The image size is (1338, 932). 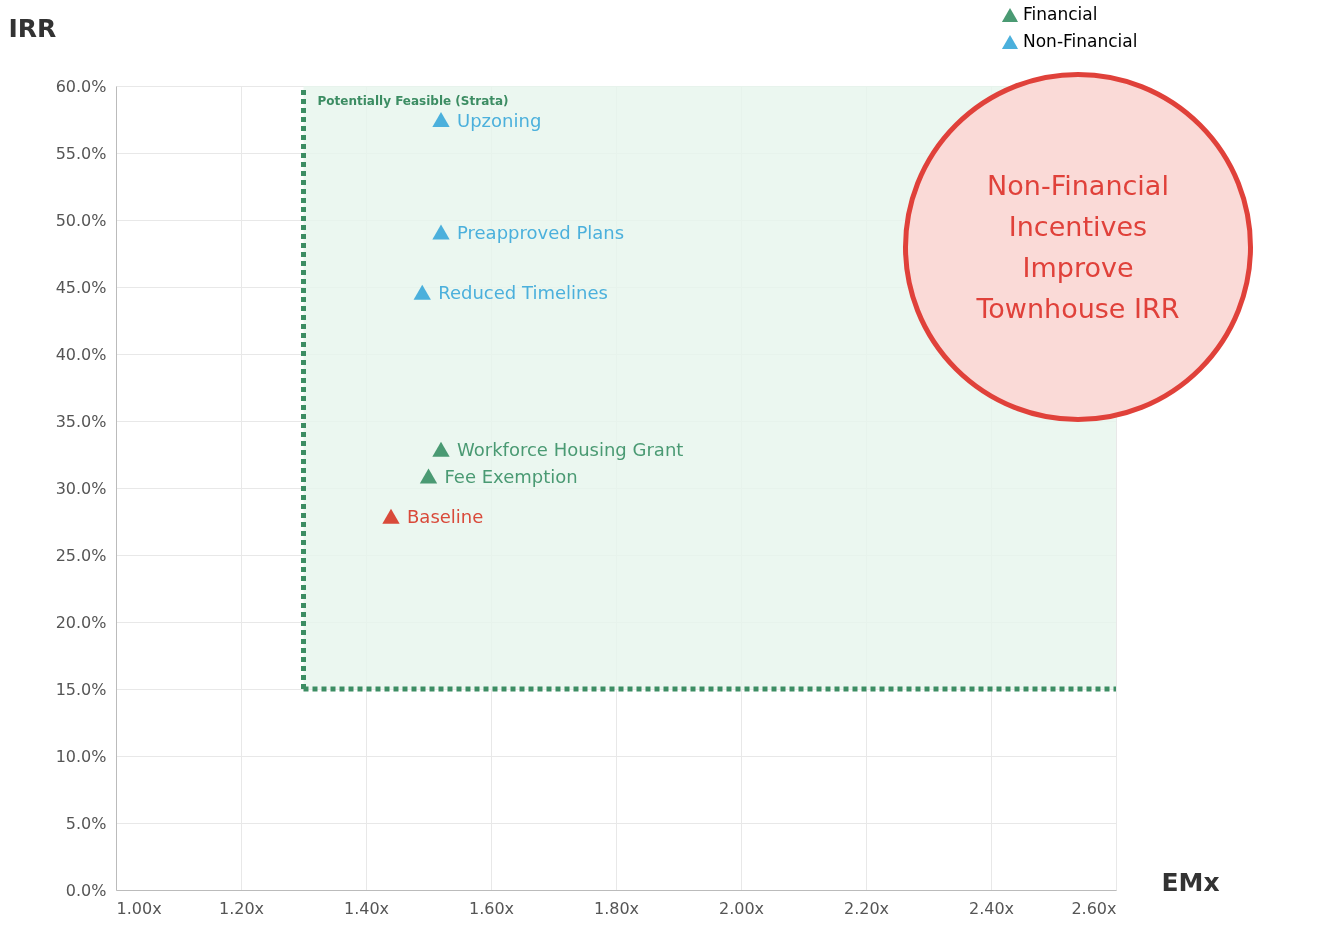 I want to click on y-tick-label: 5.0%, so click(x=86, y=823).